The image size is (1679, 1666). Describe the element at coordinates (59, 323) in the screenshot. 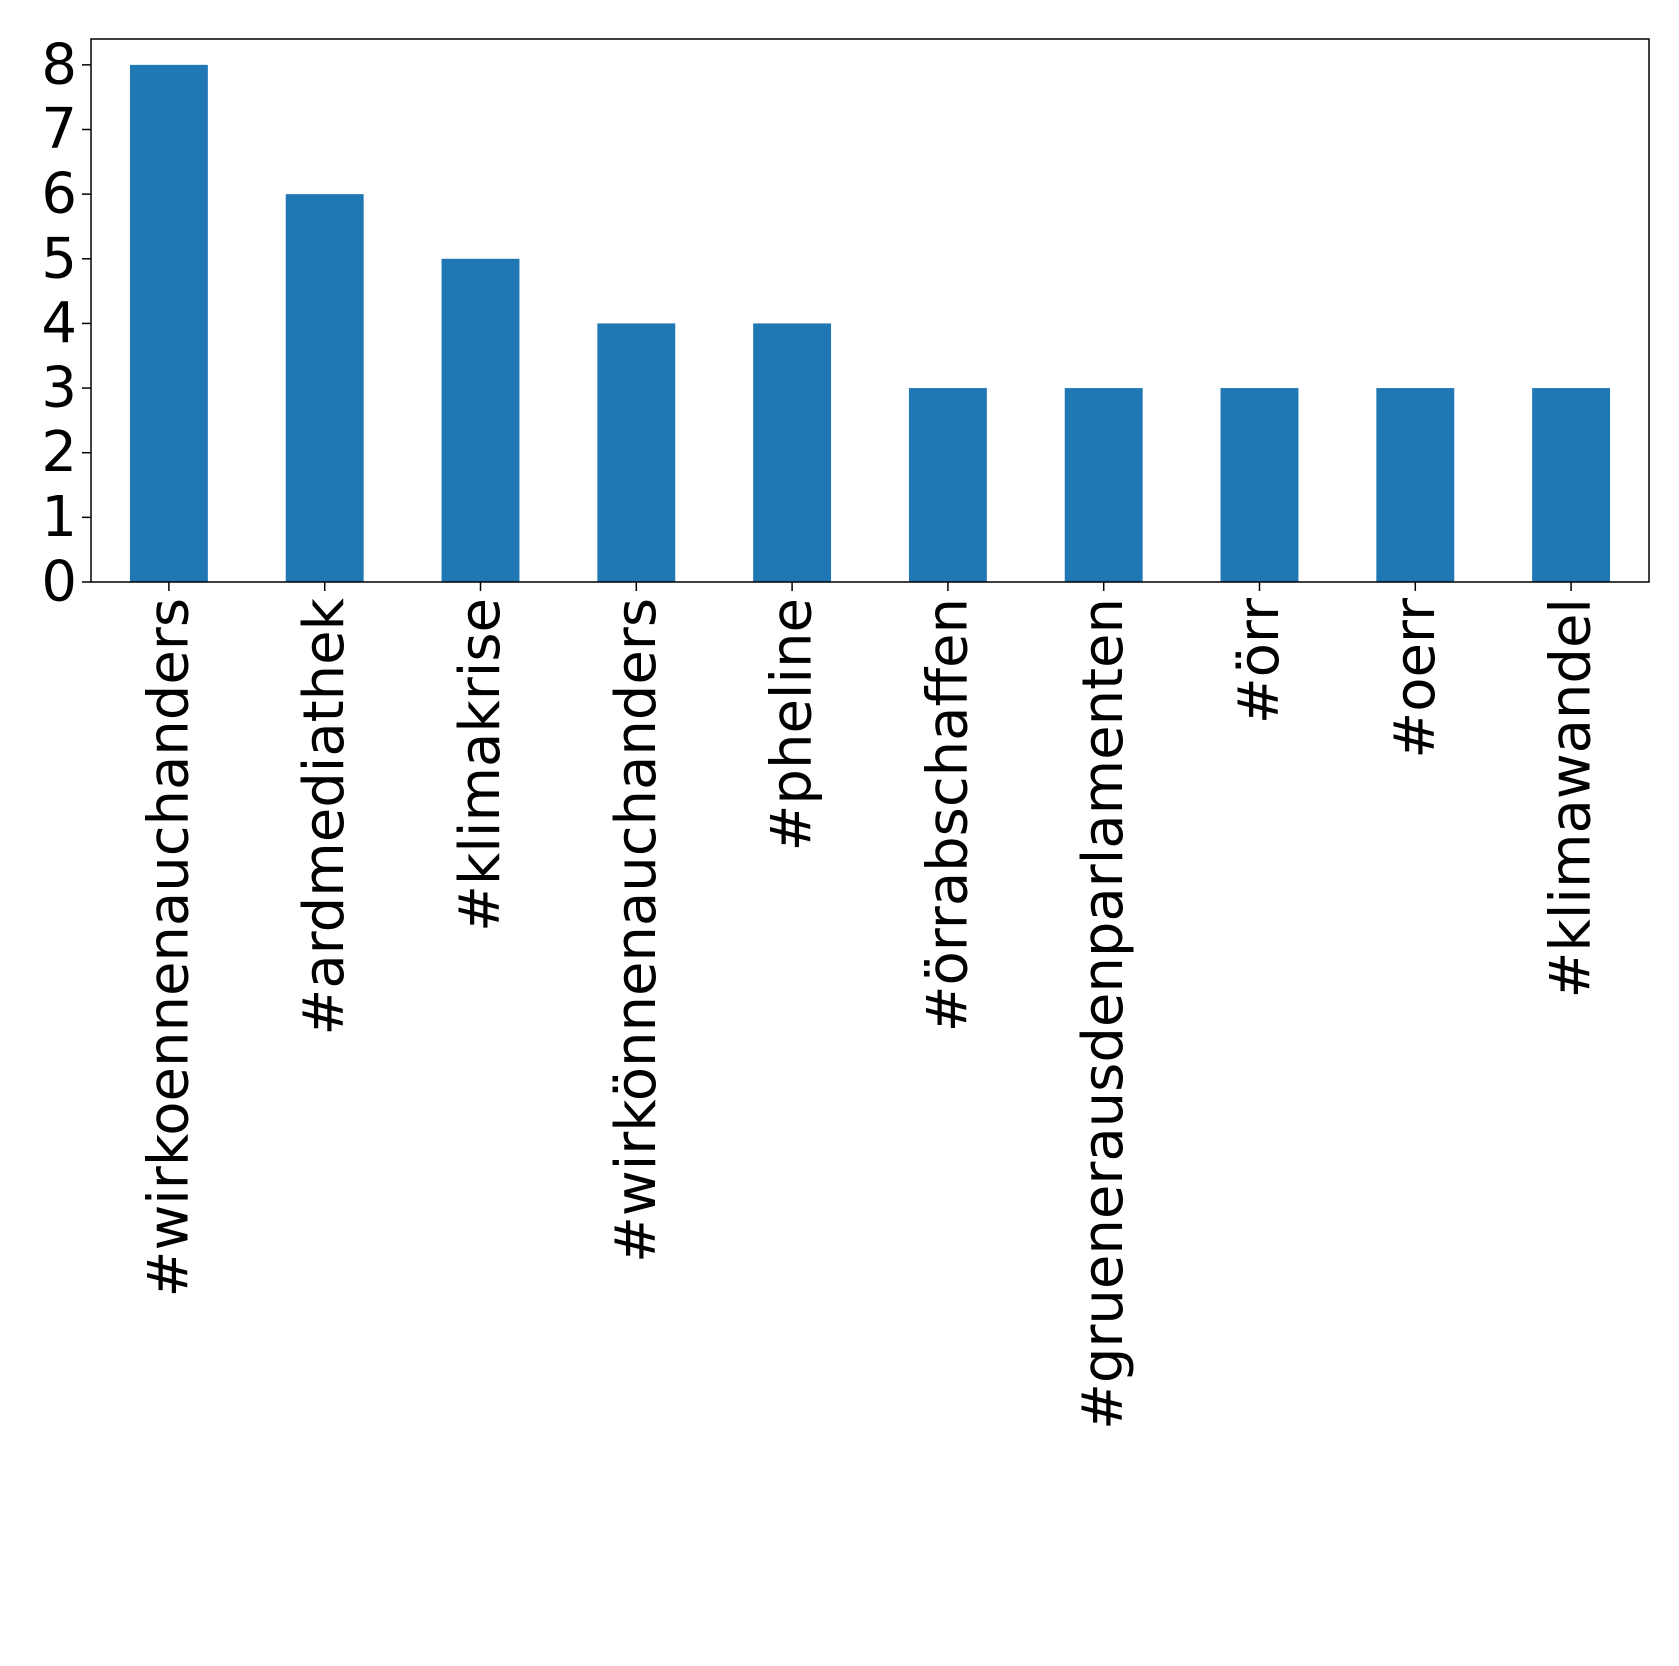

I see `y-tick-label-4: 4` at that location.